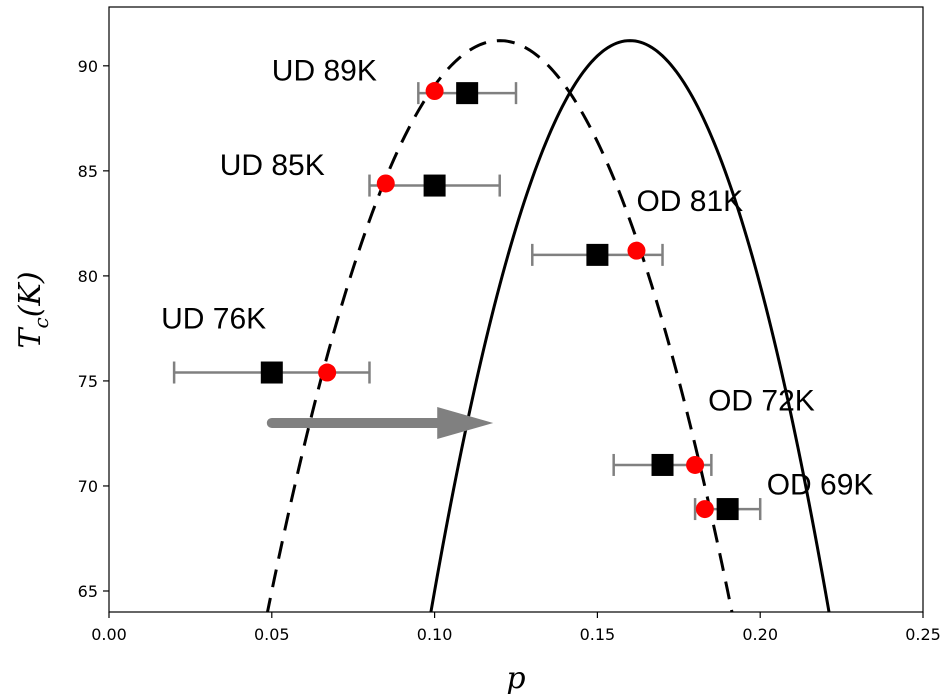  Describe the element at coordinates (88, 276) in the screenshot. I see `y-tick-label: 80` at that location.